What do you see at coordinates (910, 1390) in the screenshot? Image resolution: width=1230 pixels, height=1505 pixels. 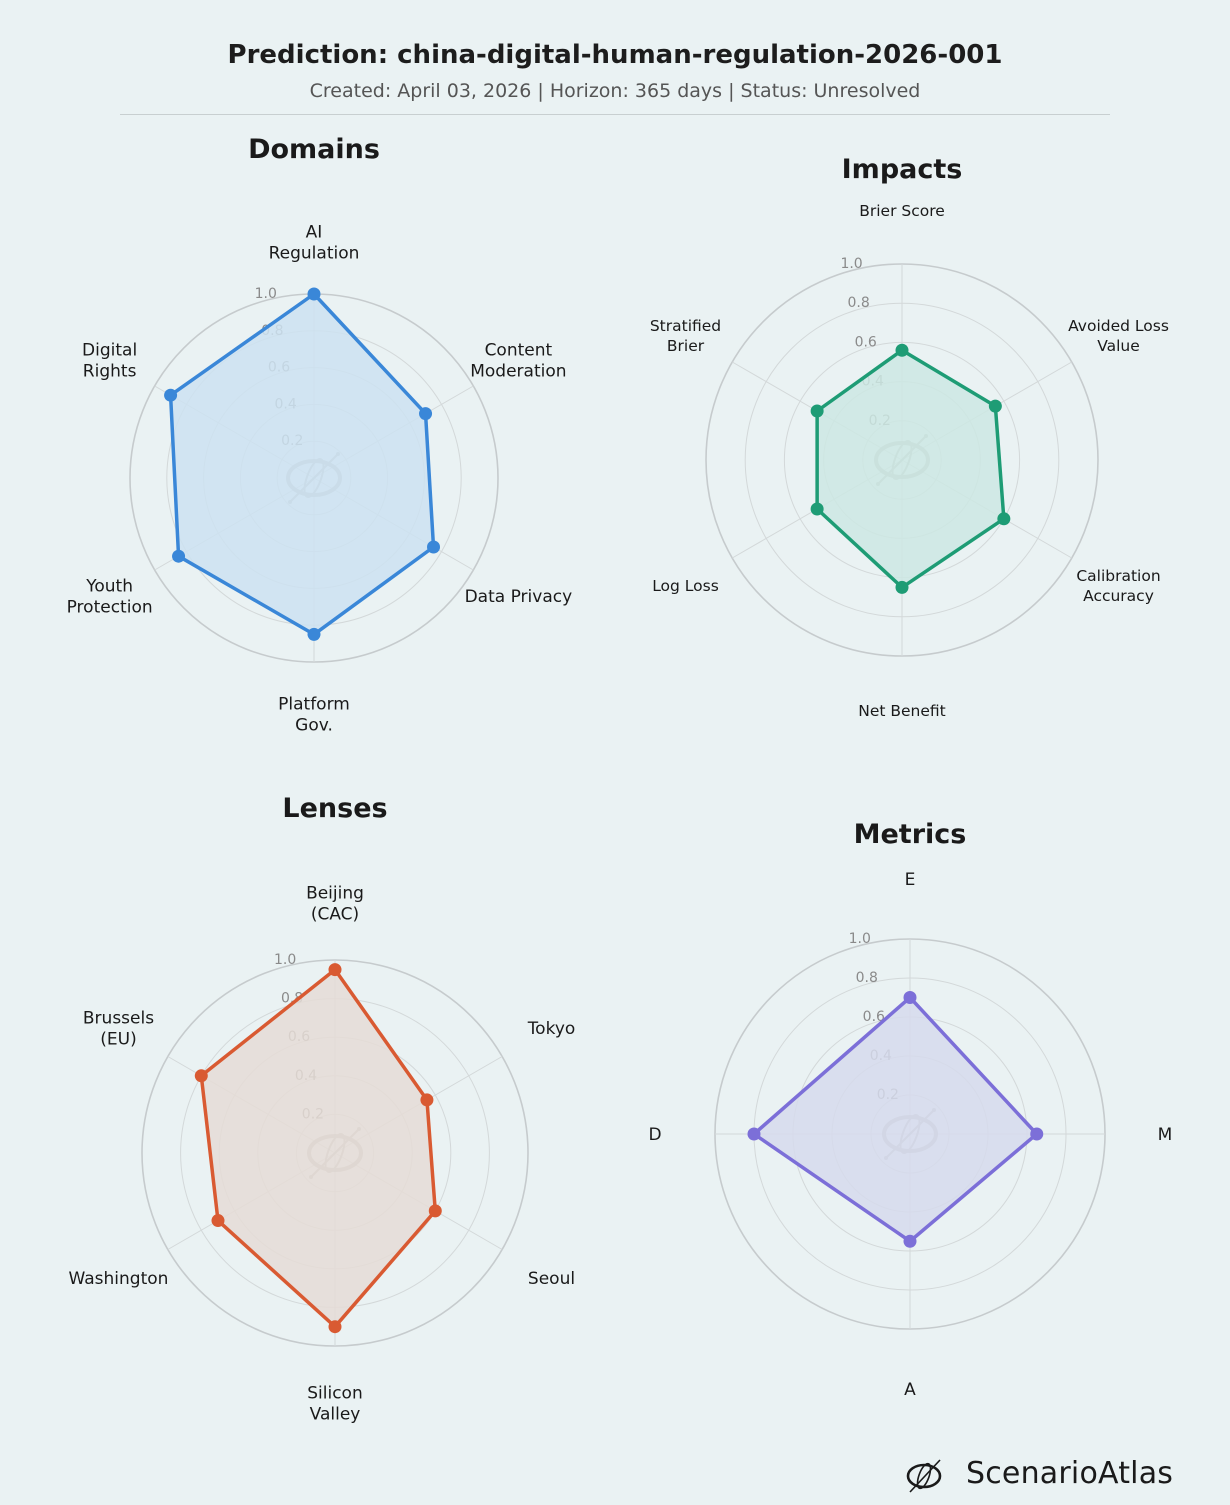 I see `axis-label-a: A` at bounding box center [910, 1390].